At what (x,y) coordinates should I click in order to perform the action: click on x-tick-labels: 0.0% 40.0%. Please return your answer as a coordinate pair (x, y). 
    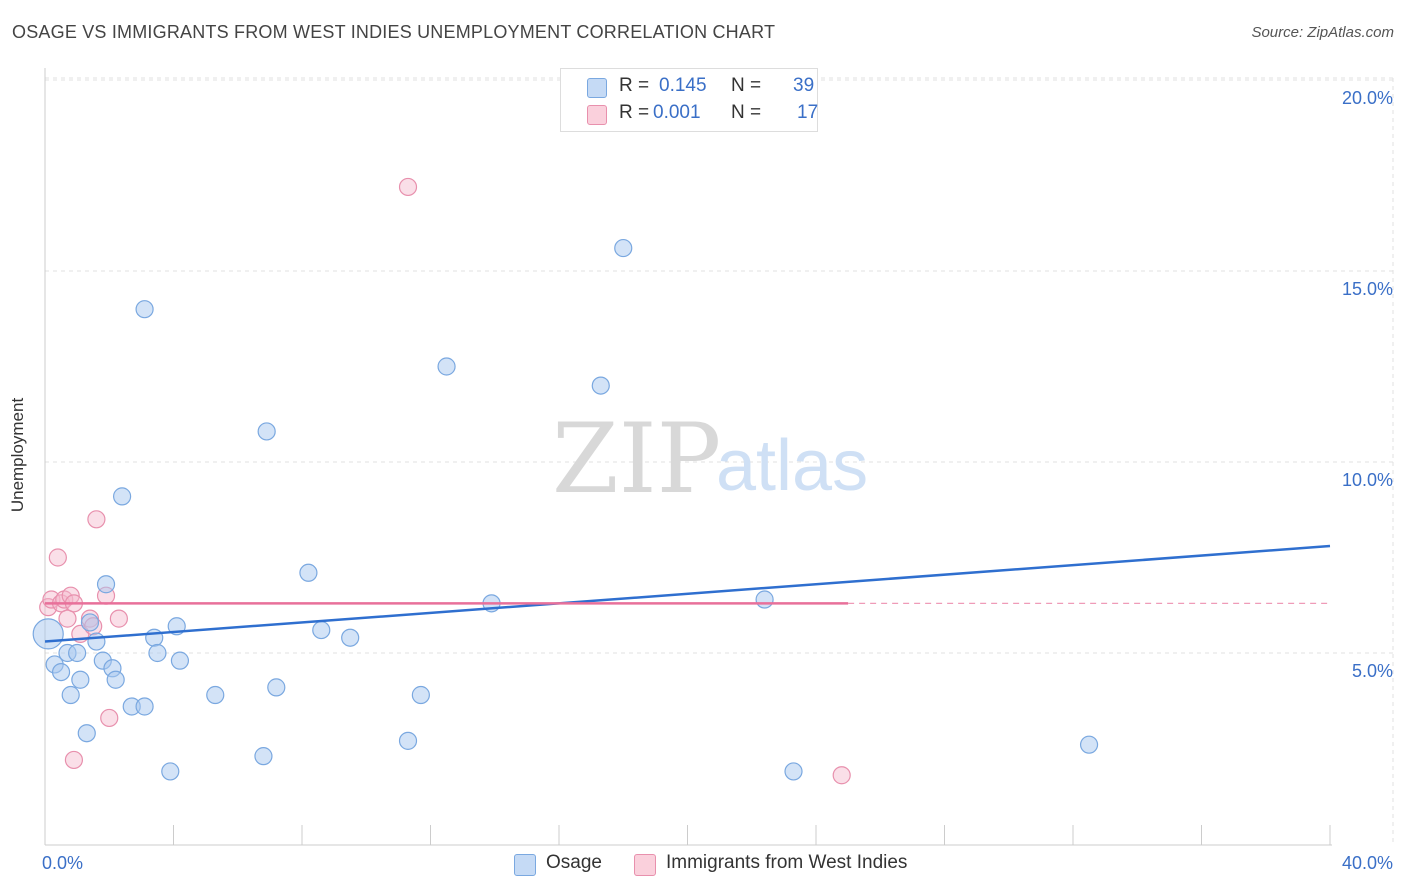
    Looking at the image, I should click on (717, 863).